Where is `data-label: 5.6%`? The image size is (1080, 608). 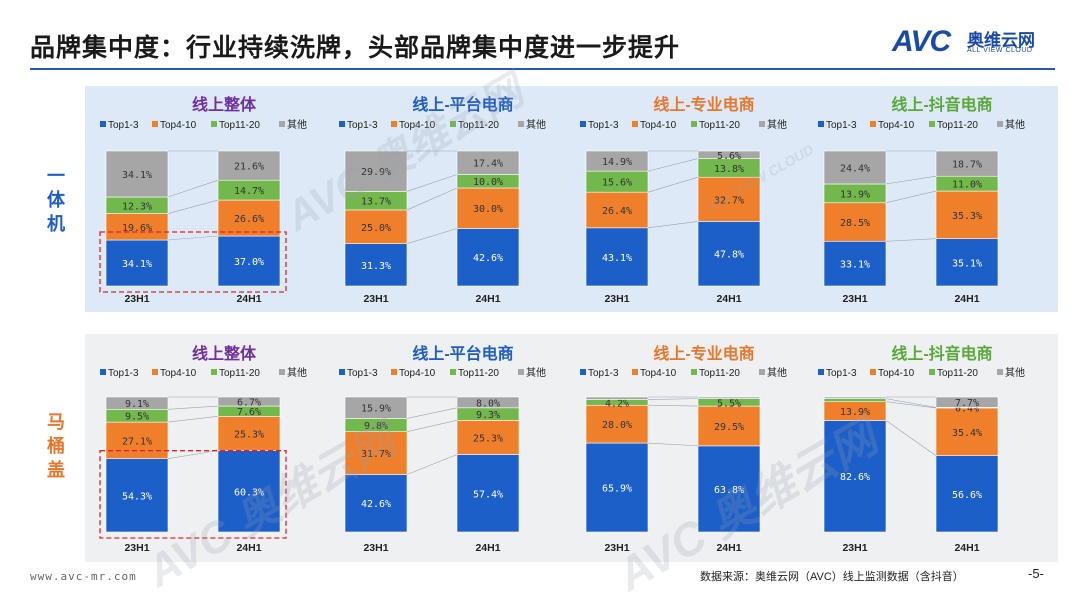
data-label: 5.6% is located at coordinates (729, 156).